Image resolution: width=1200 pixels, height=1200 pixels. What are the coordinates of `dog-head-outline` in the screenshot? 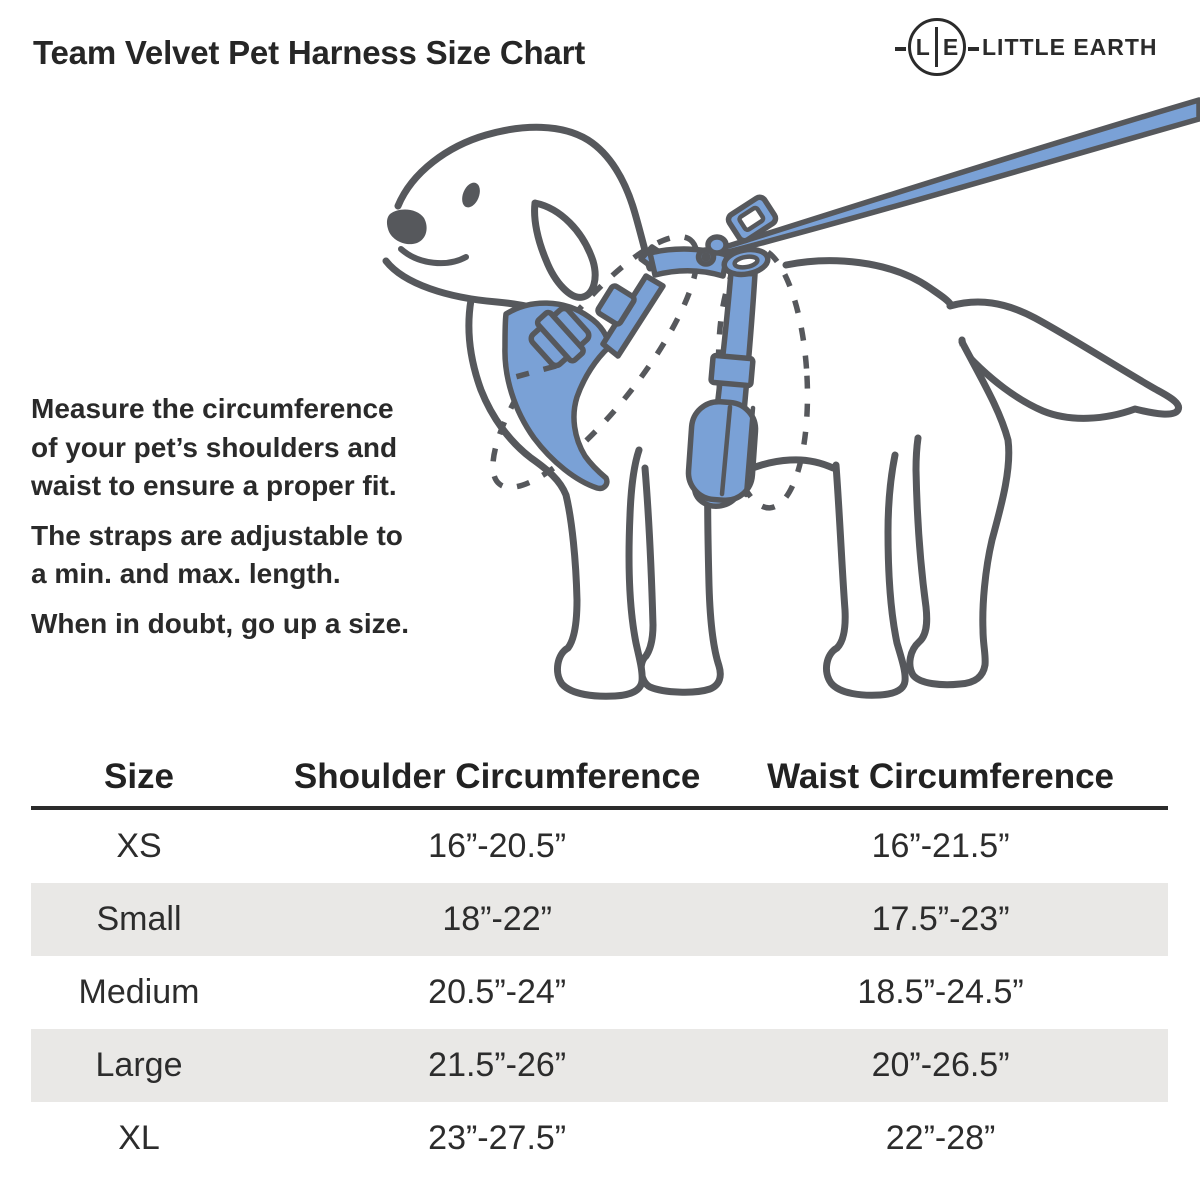 It's located at (524, 197).